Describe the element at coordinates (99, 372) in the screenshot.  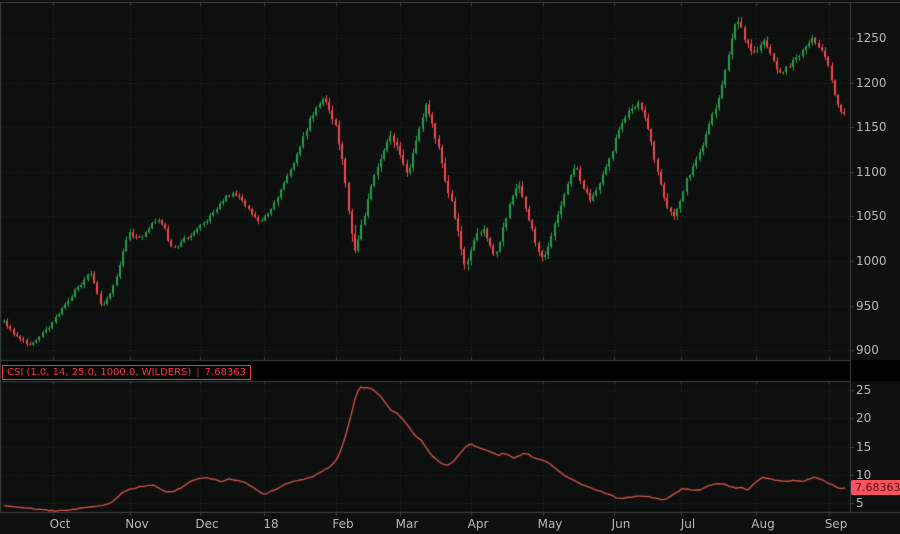
I see `indicator-name: CSI (1.0, 14, 25.0, 1000.0, WILDERS)` at that location.